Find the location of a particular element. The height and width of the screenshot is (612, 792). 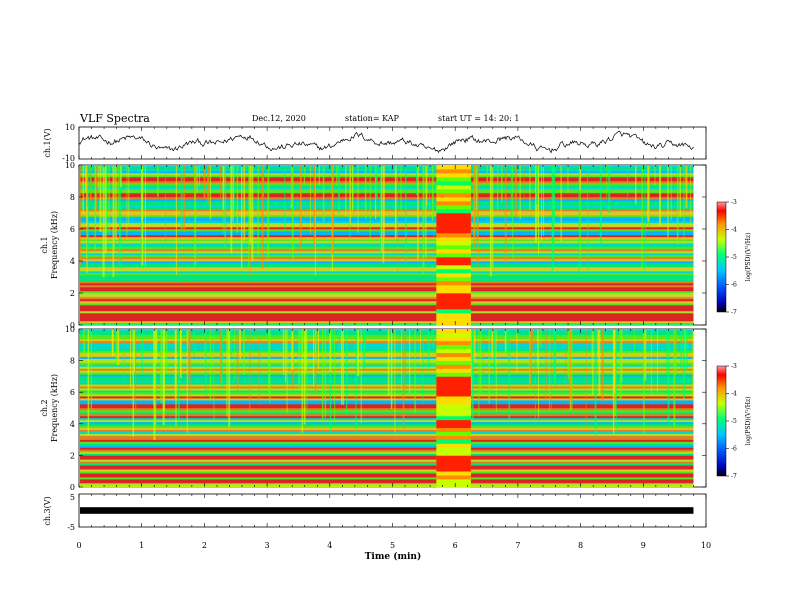

ch2-ylabel-channel: ch.2 is located at coordinates (44, 407).